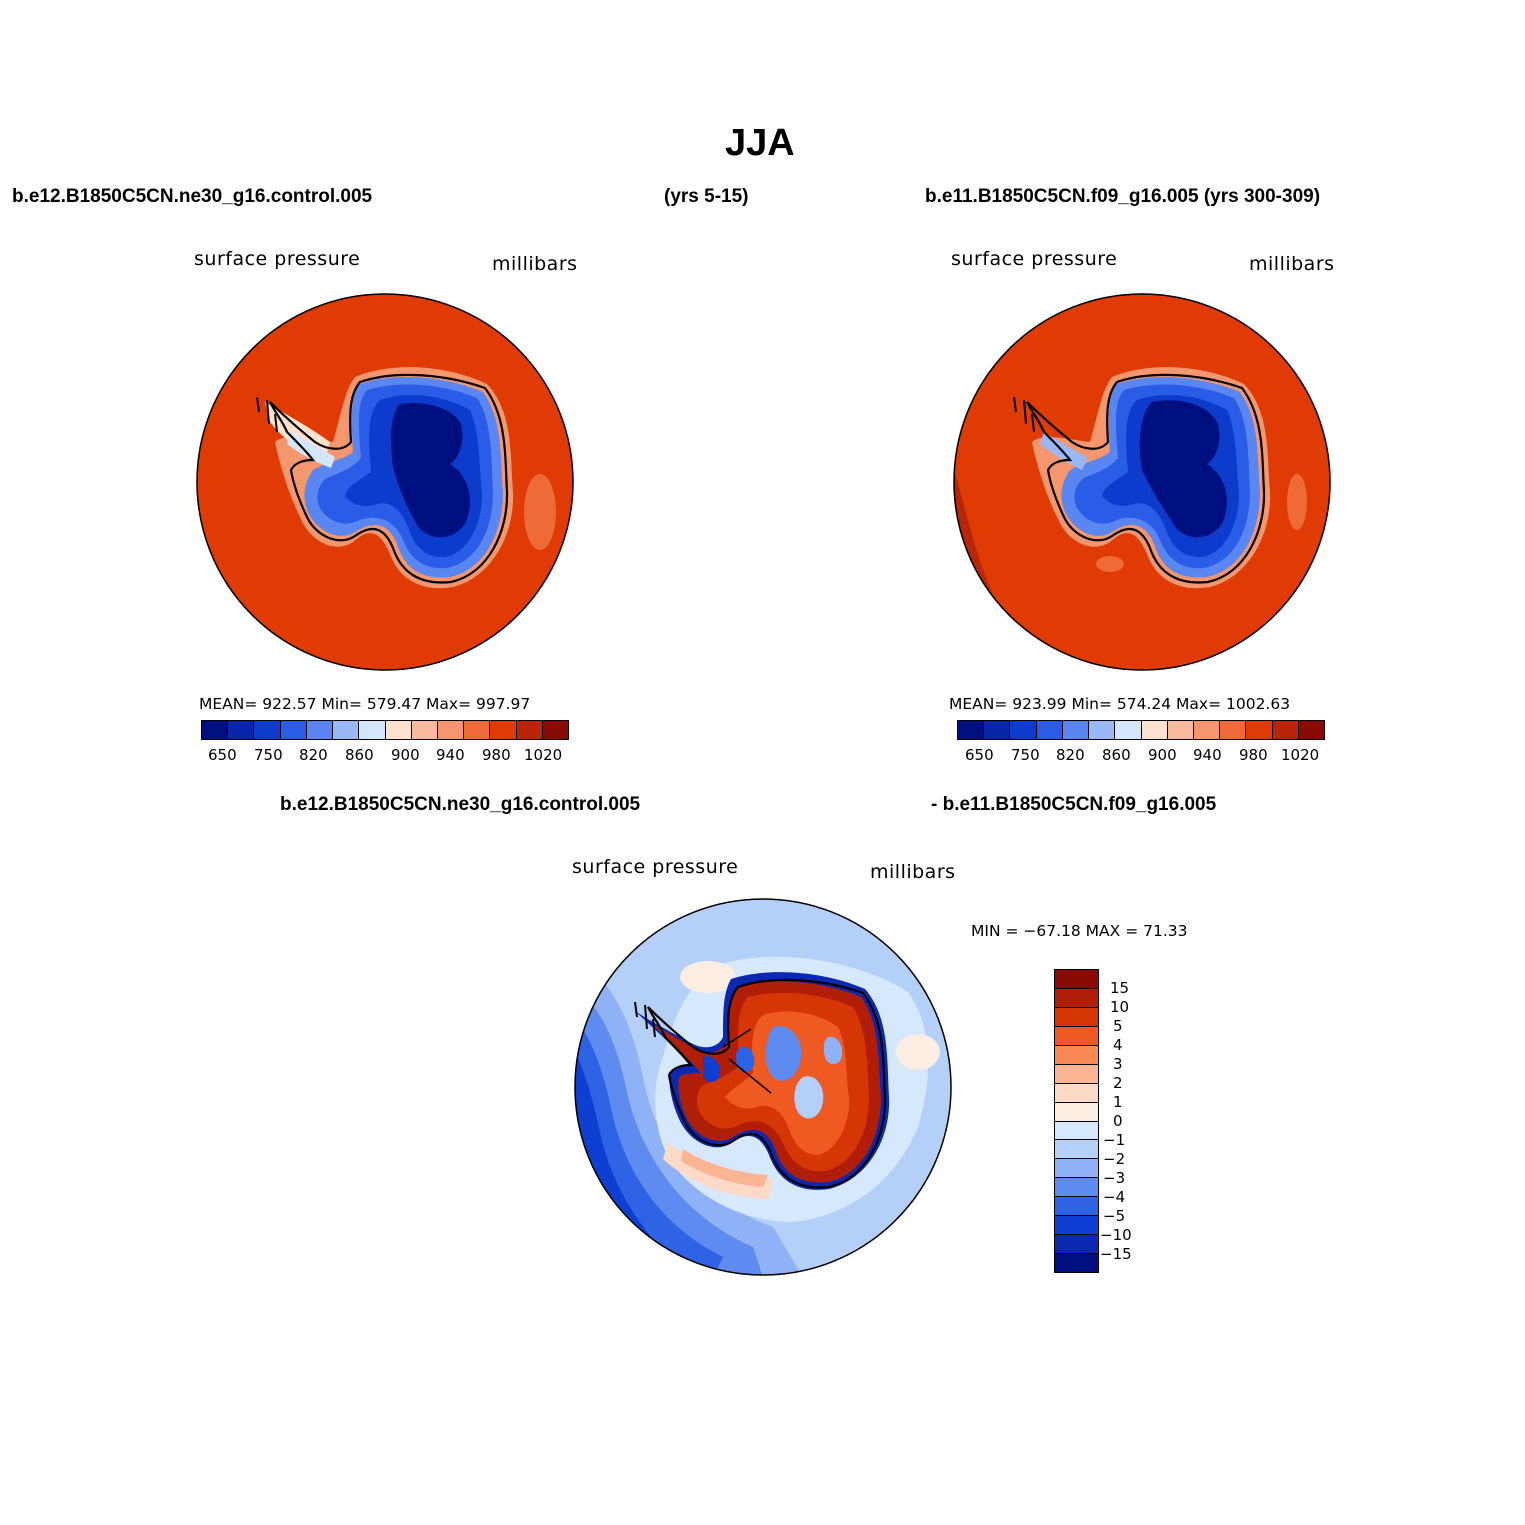 Image resolution: width=1525 pixels, height=1525 pixels. Describe the element at coordinates (1292, 264) in the screenshot. I see `units-label-top-right: millibars` at that location.